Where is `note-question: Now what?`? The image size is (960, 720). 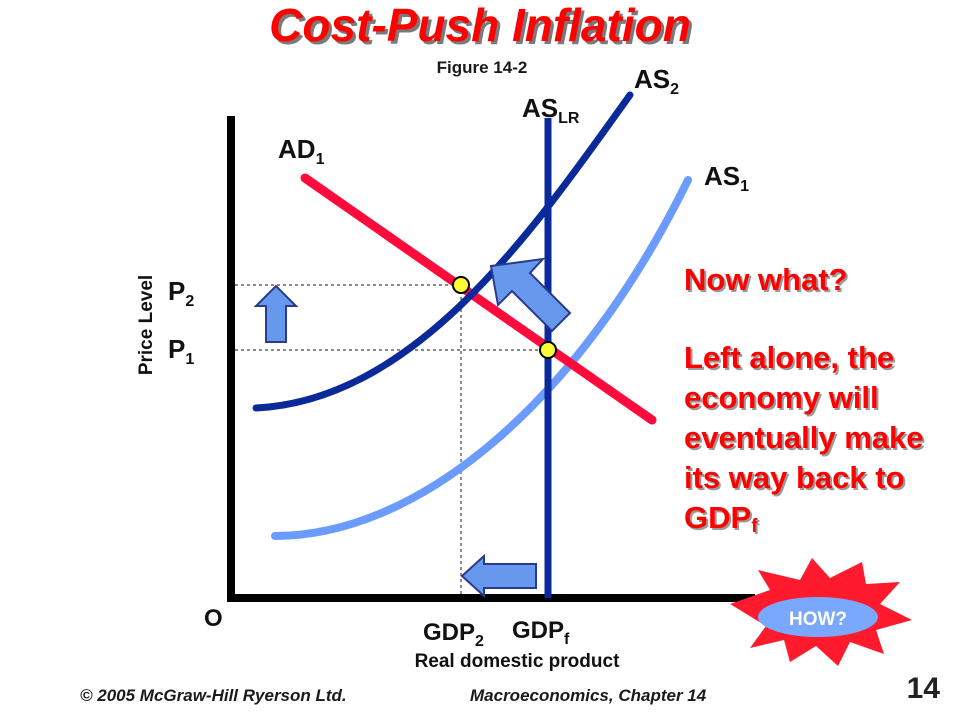
note-question: Now what? is located at coordinates (766, 279).